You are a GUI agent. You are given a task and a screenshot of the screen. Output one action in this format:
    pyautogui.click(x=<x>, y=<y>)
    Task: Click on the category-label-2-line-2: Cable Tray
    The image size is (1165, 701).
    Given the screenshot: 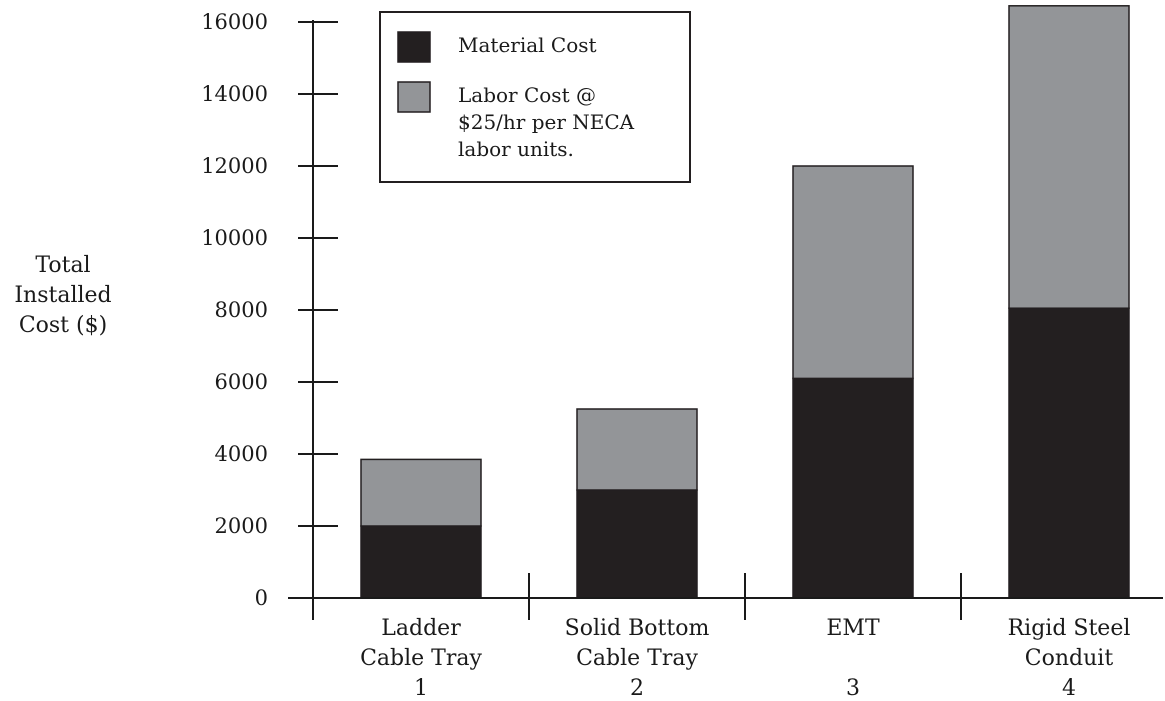 What is the action you would take?
    pyautogui.click(x=637, y=658)
    